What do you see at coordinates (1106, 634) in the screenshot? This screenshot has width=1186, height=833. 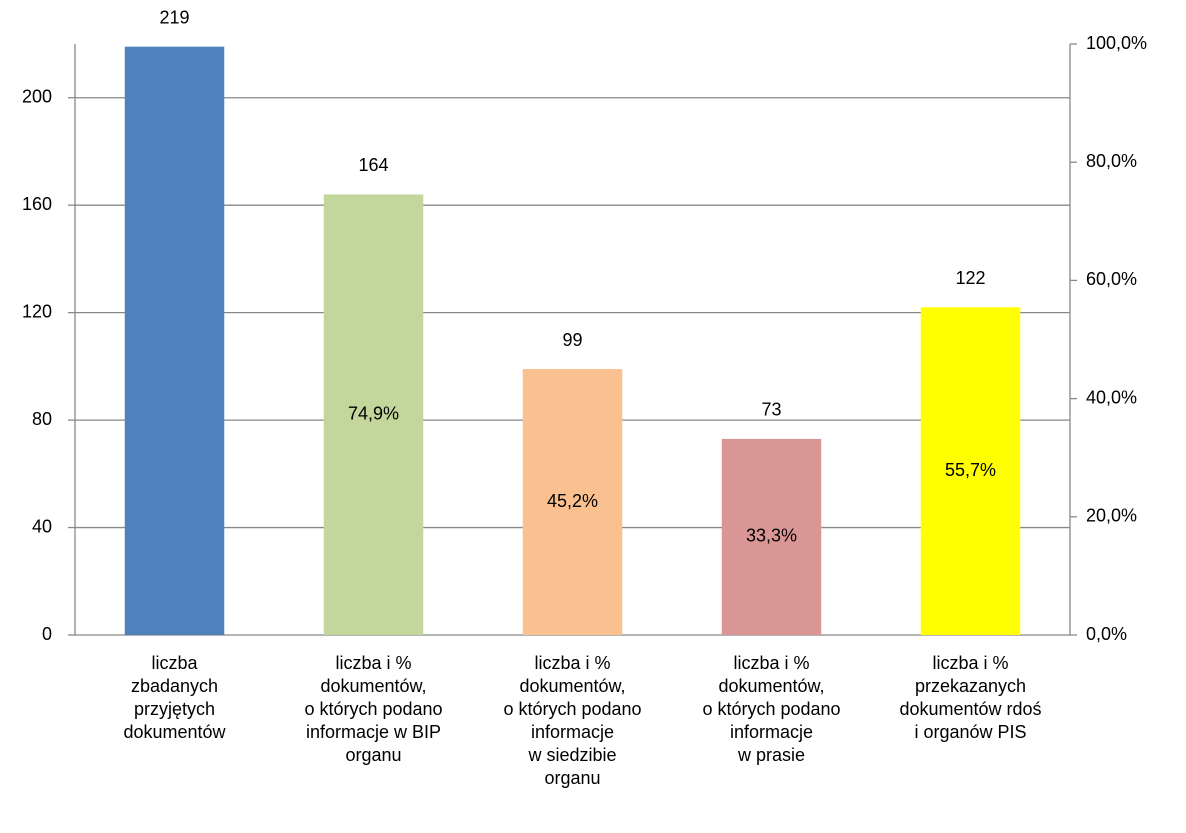 I see `y2-tick-label: 0,0%` at bounding box center [1106, 634].